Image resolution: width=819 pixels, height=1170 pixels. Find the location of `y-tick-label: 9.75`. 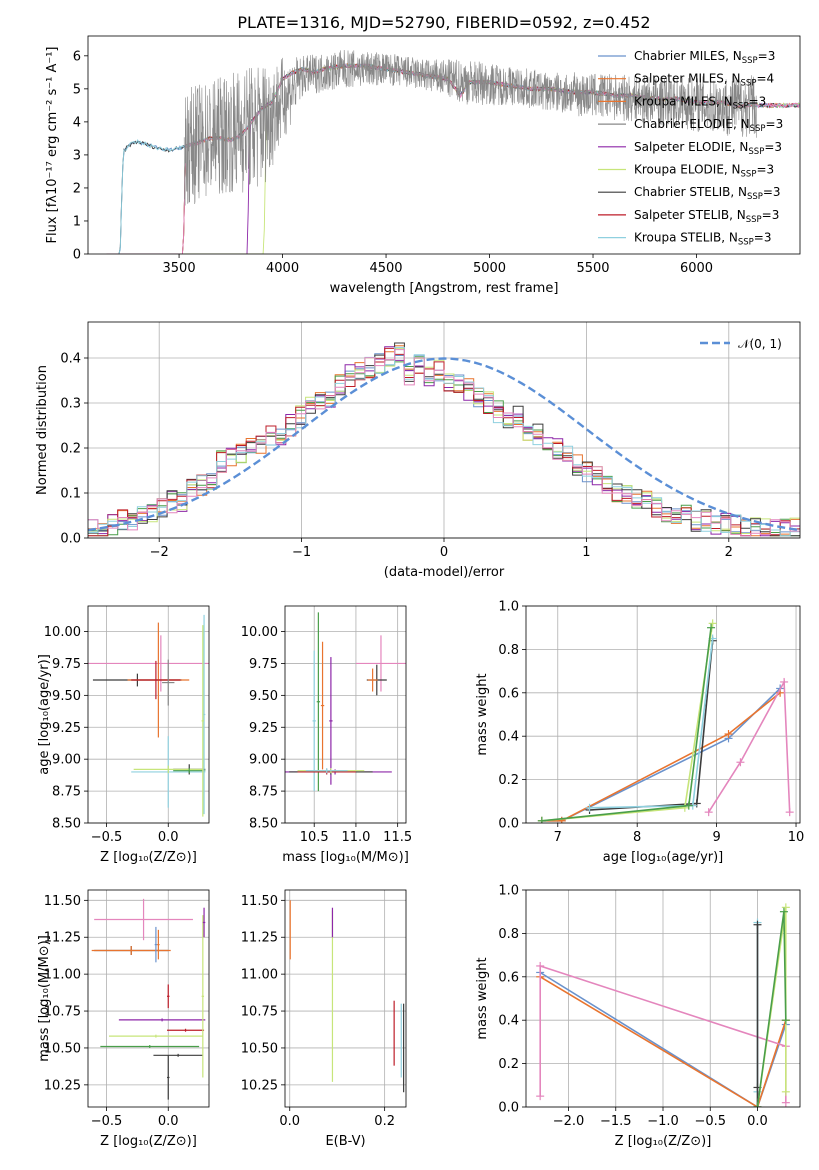

y-tick-label: 9.75 is located at coordinates (66, 664).